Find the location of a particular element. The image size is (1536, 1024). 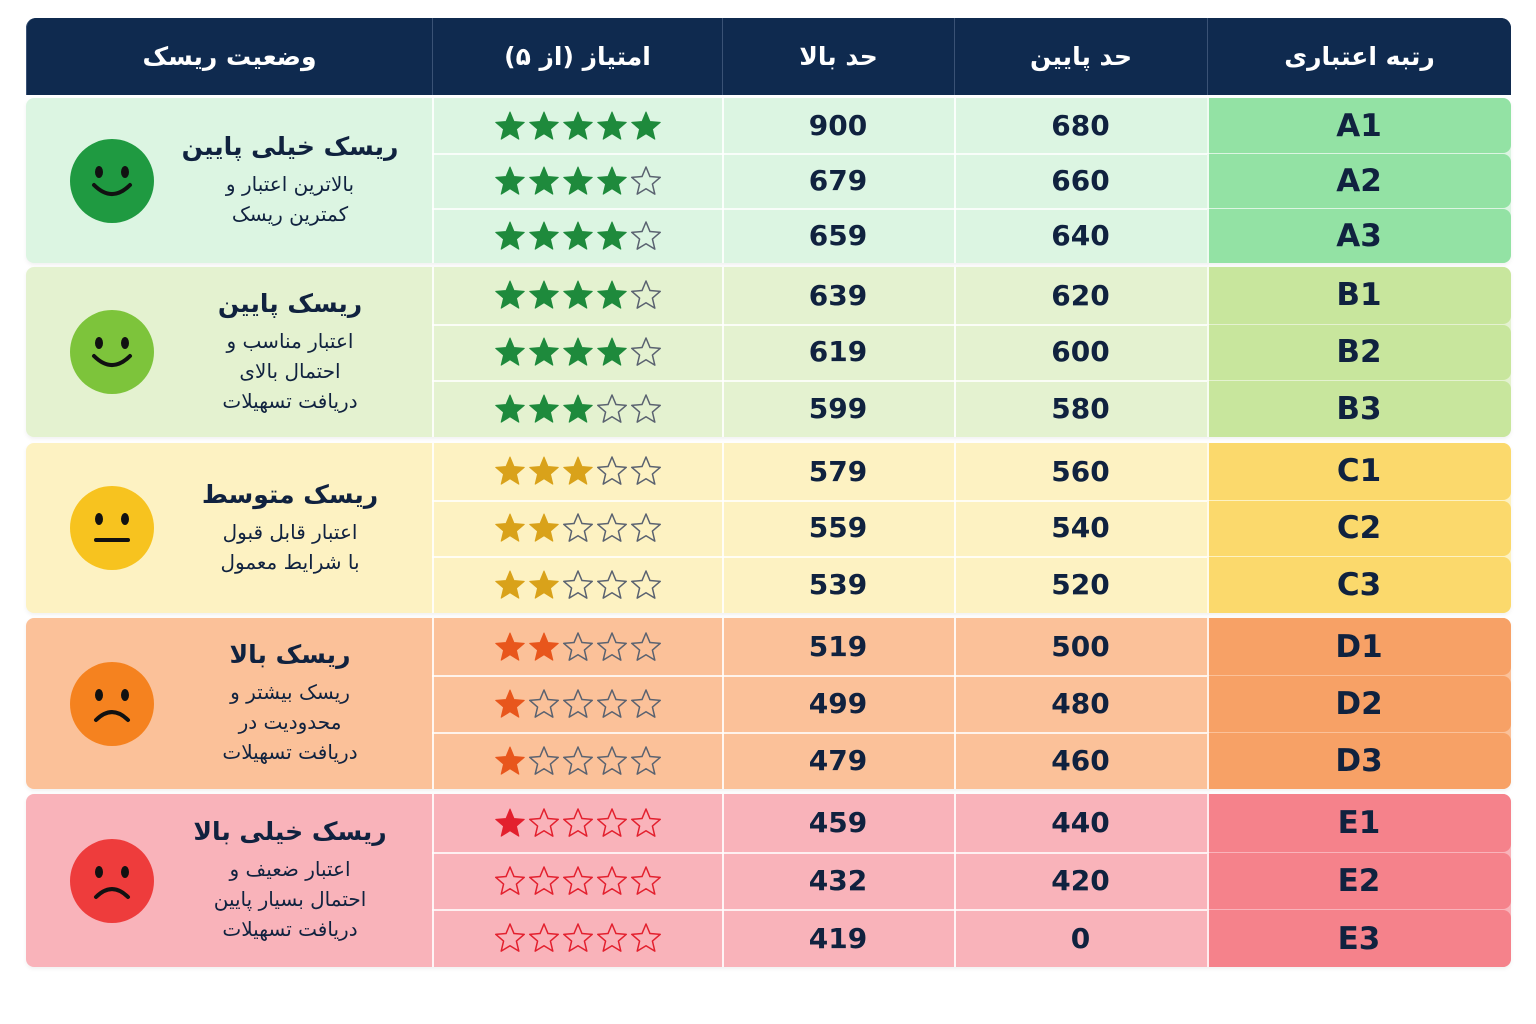

grade-cell: C1 is located at coordinates (1359, 471).